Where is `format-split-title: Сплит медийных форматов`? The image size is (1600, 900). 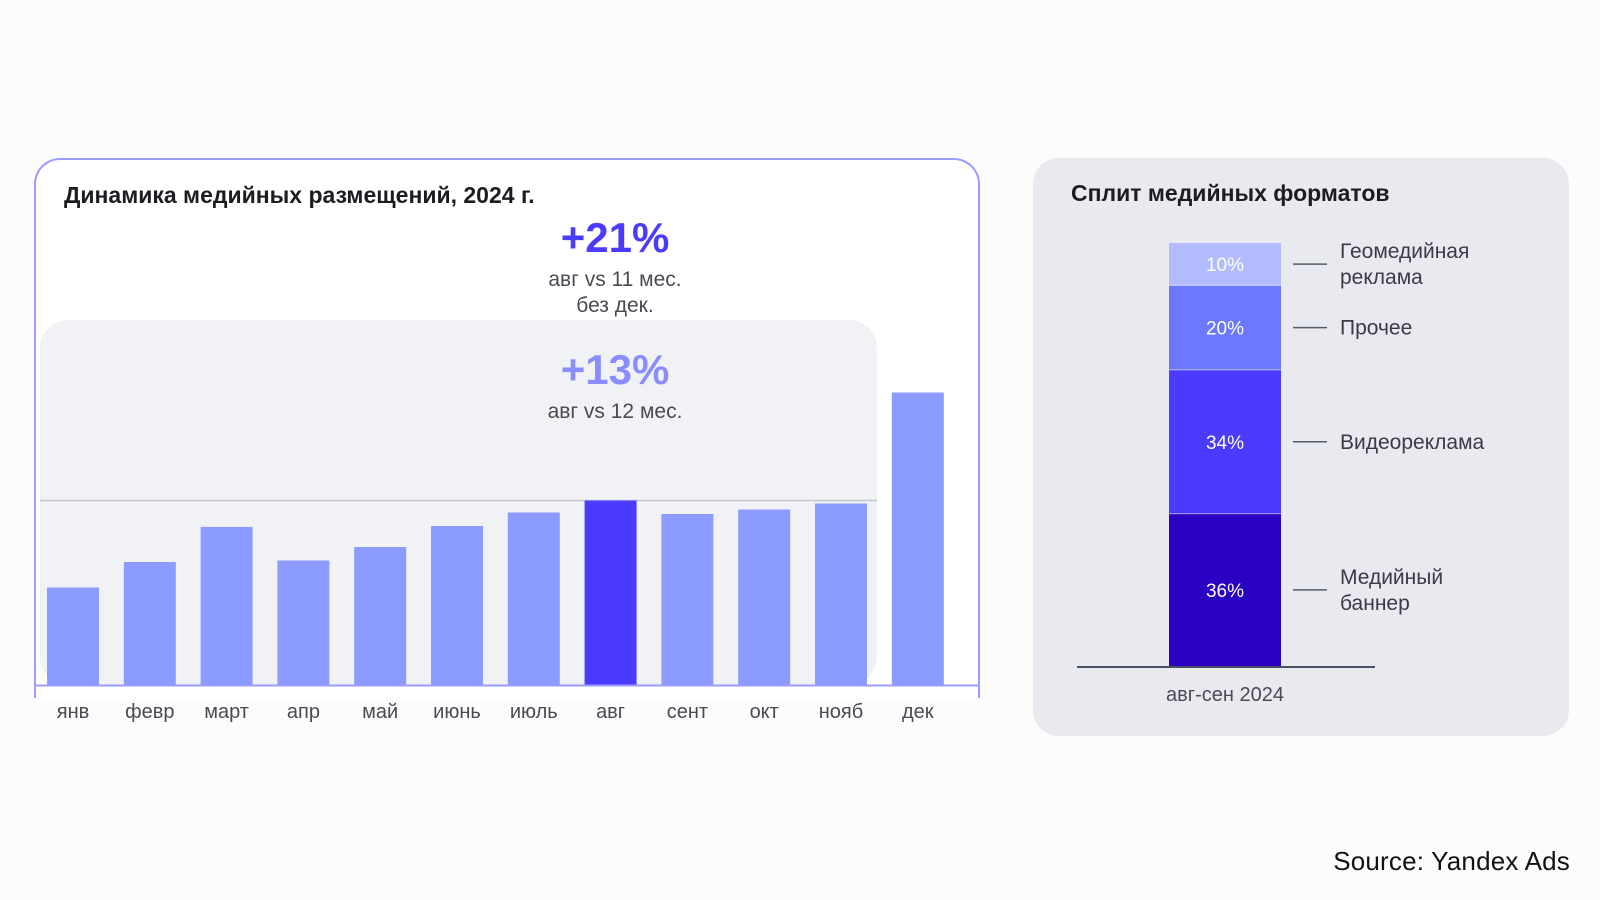 format-split-title: Сплит медийных форматов is located at coordinates (1230, 193).